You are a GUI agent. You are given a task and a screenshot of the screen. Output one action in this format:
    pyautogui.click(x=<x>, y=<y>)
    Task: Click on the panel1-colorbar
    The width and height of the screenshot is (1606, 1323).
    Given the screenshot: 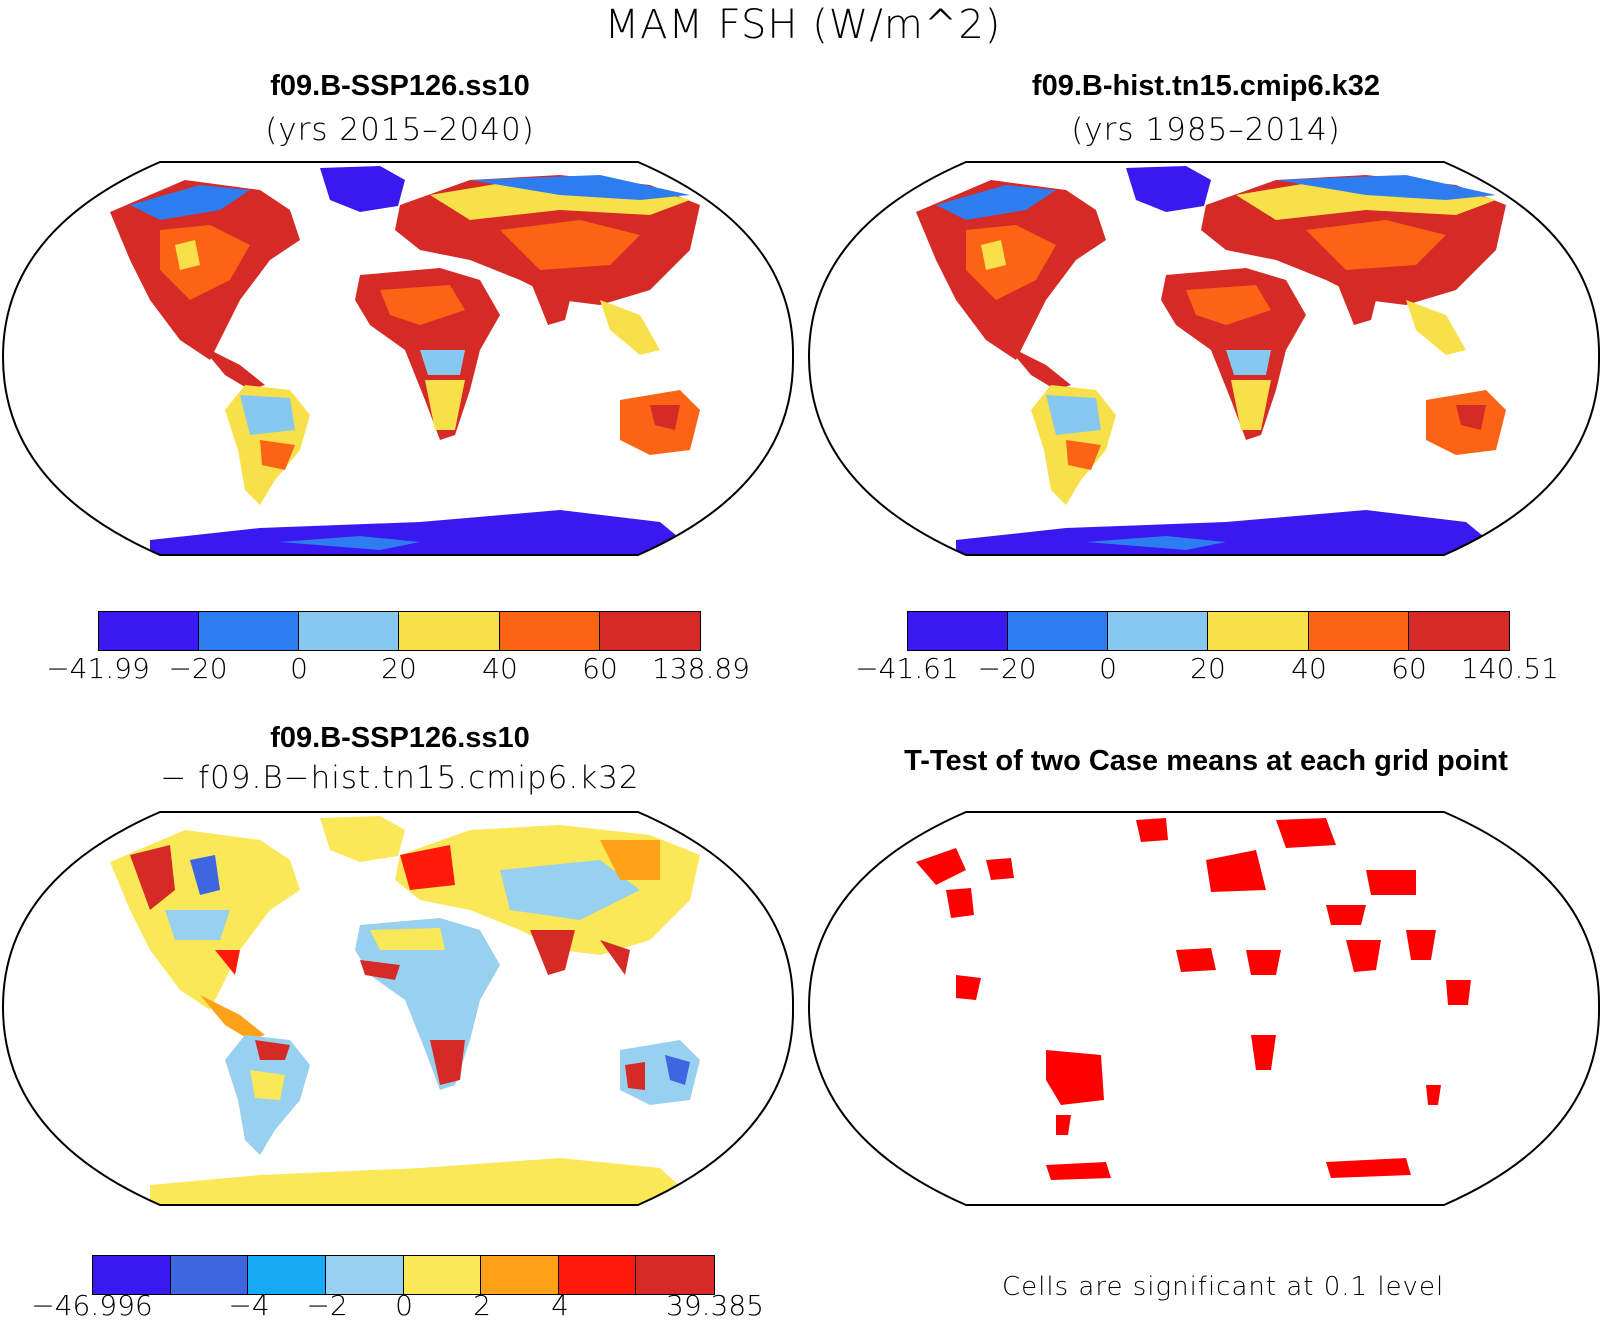 What is the action you would take?
    pyautogui.click(x=399, y=631)
    